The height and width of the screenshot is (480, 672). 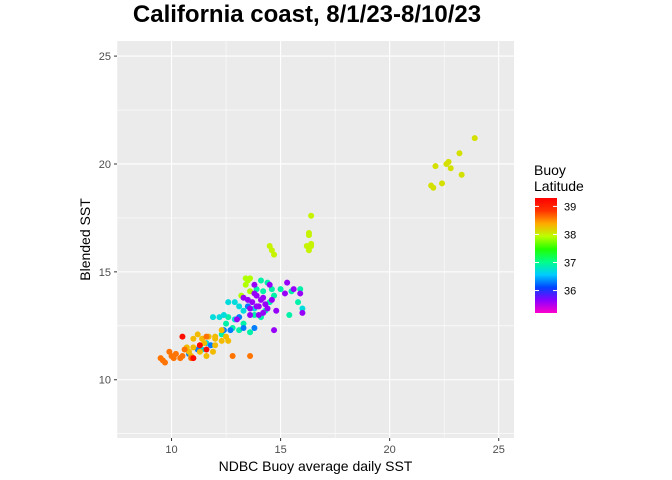 What do you see at coordinates (570, 235) in the screenshot?
I see `legend-tick-label-2: 38` at bounding box center [570, 235].